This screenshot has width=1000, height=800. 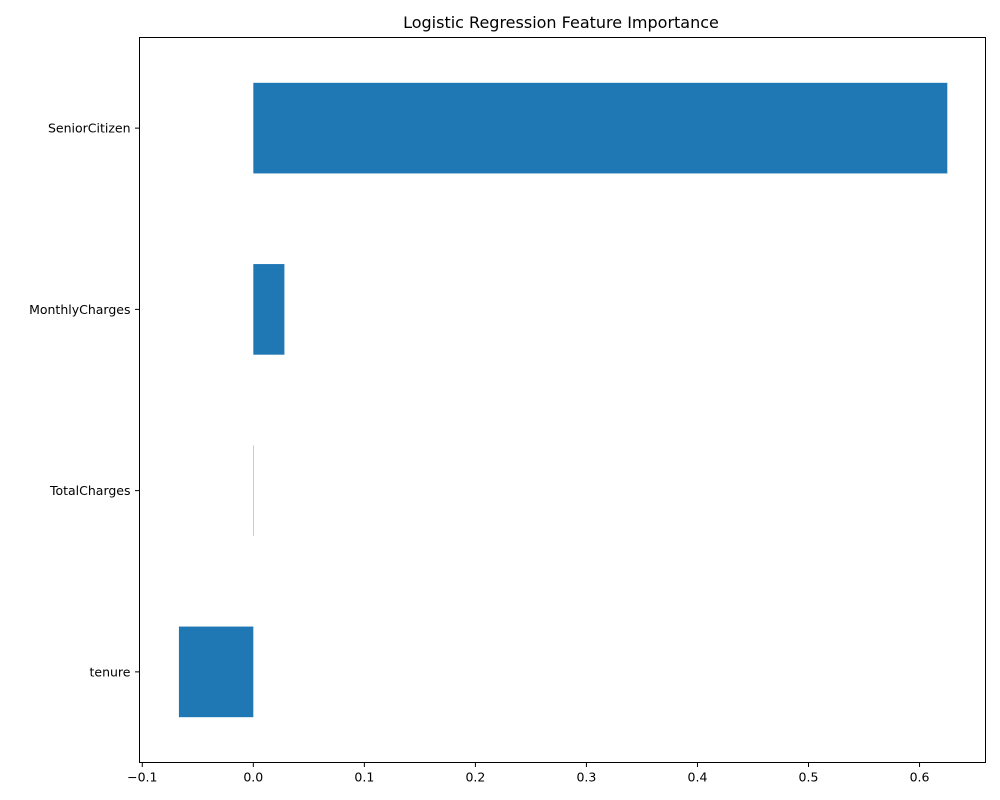 I want to click on y-tick-label: MonthlyCharges, so click(x=79, y=309).